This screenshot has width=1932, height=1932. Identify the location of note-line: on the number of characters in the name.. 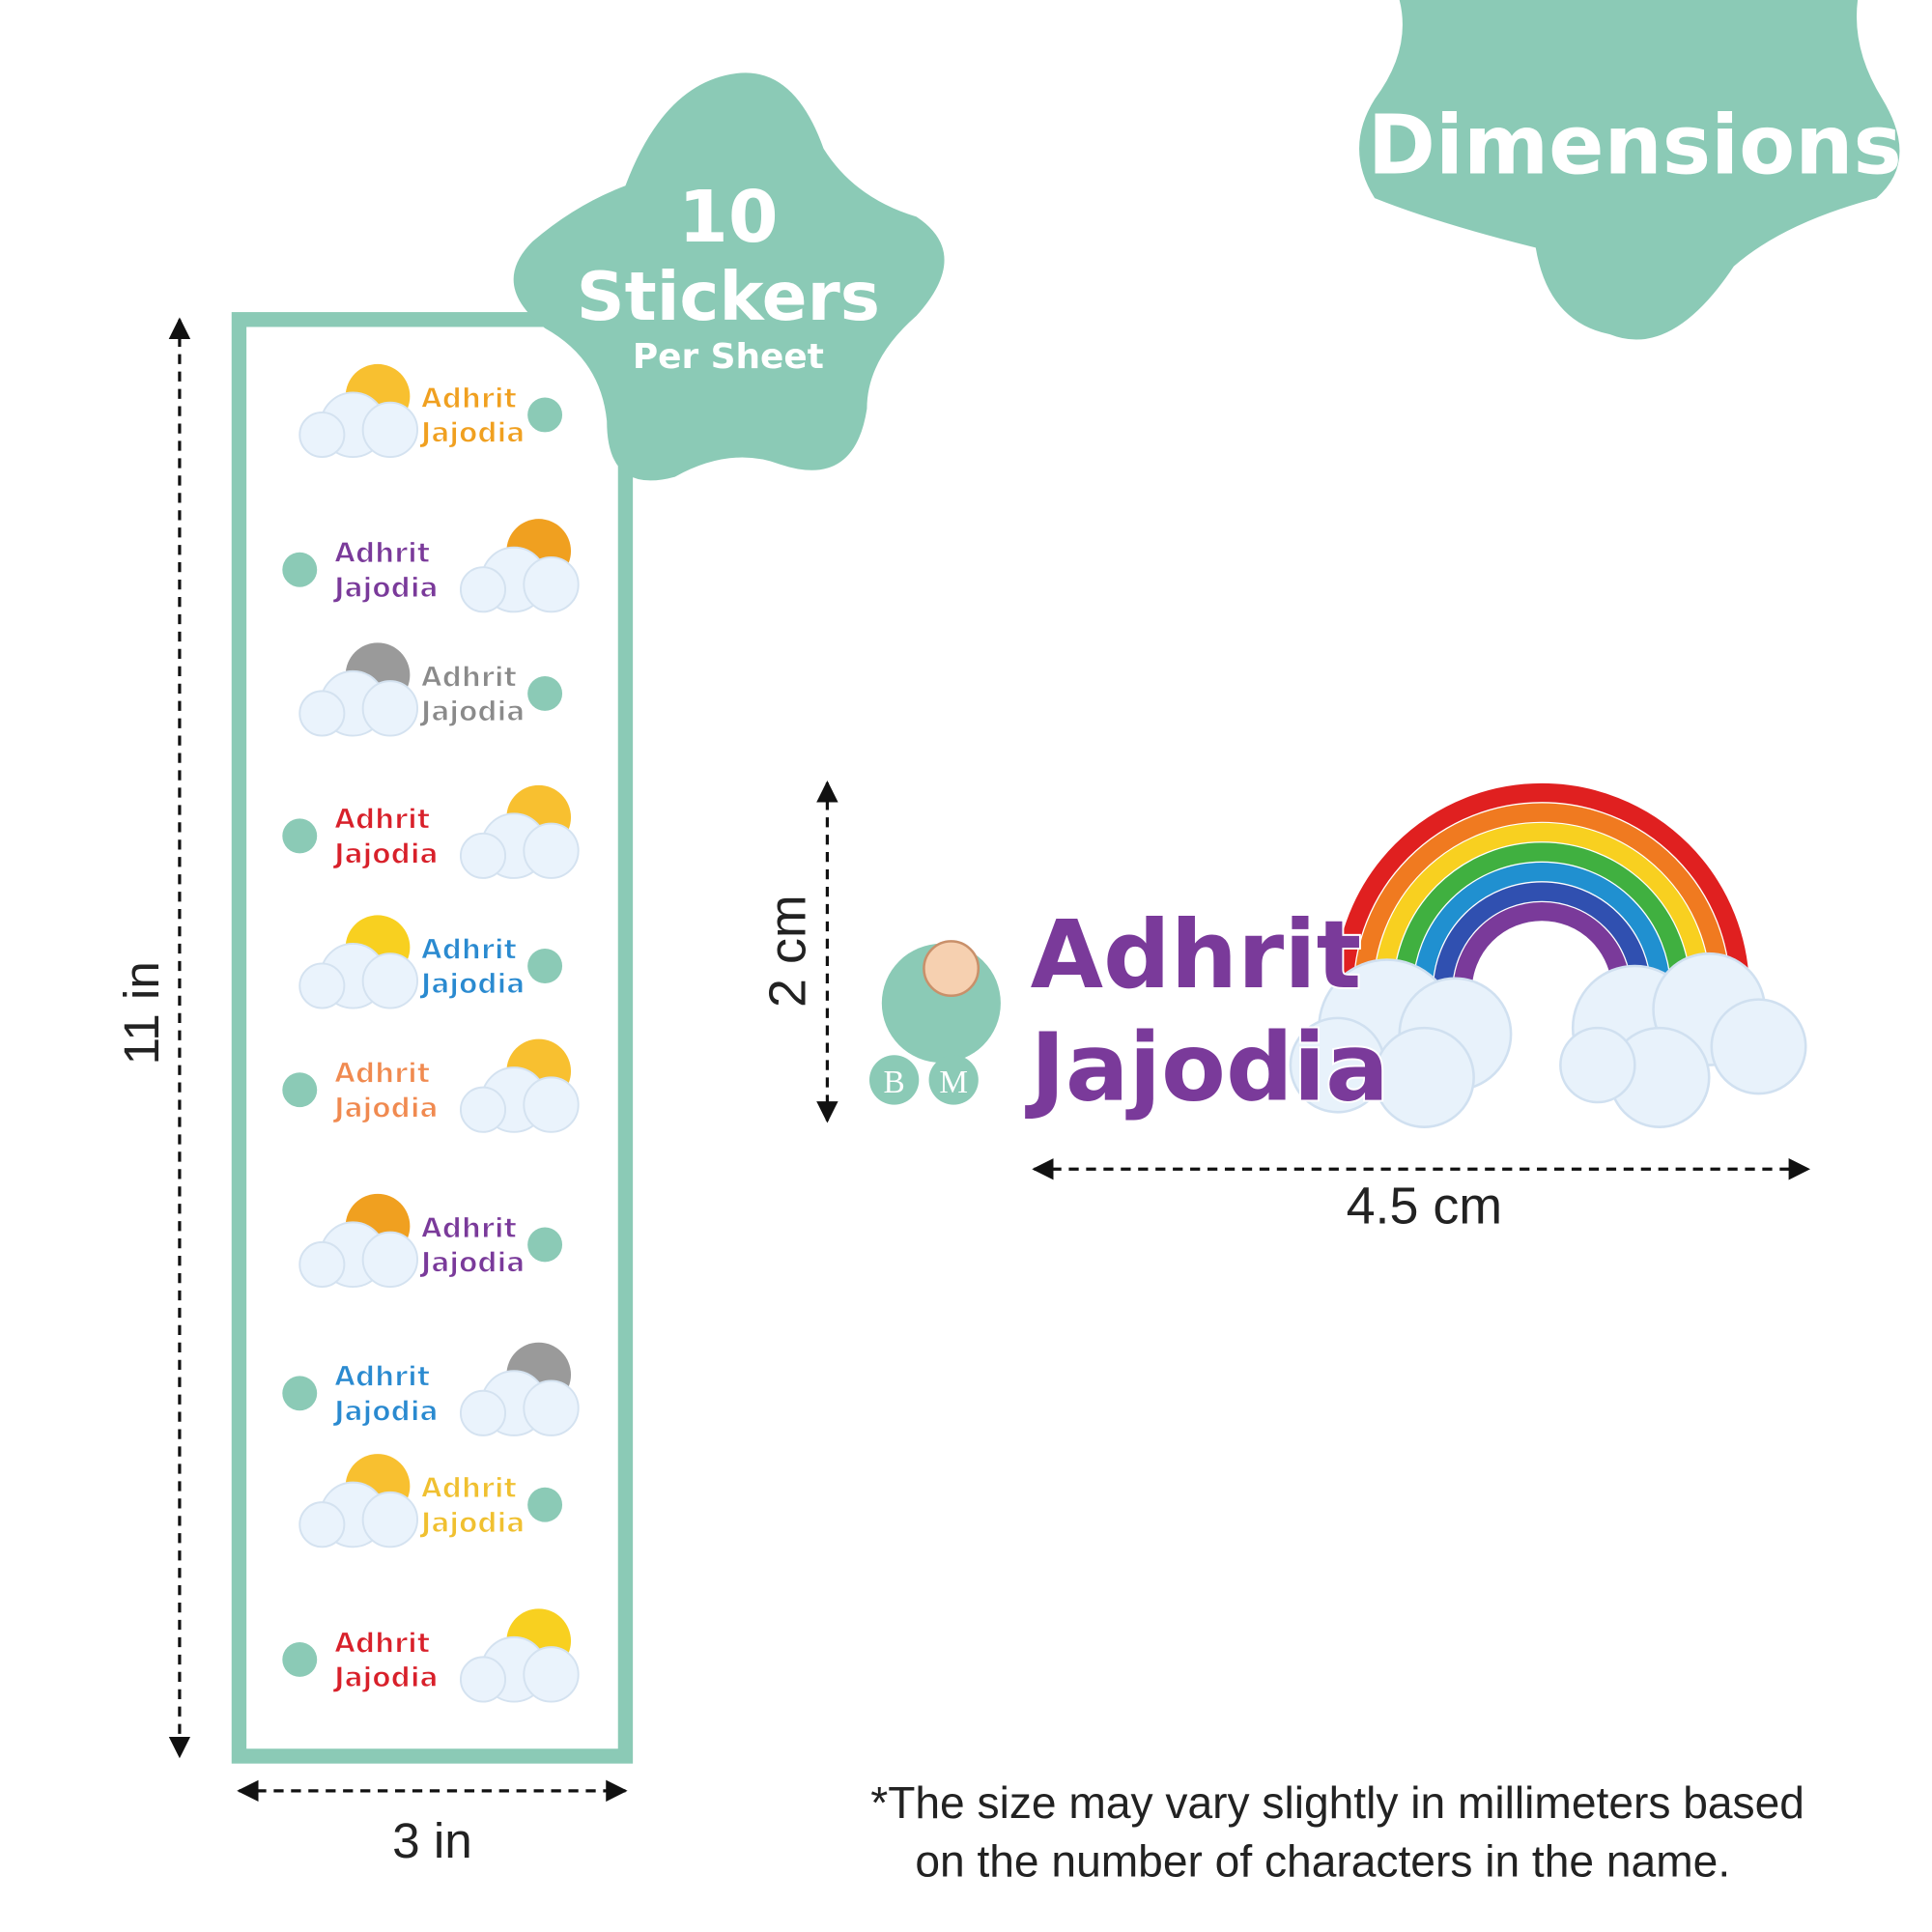
(1322, 1860).